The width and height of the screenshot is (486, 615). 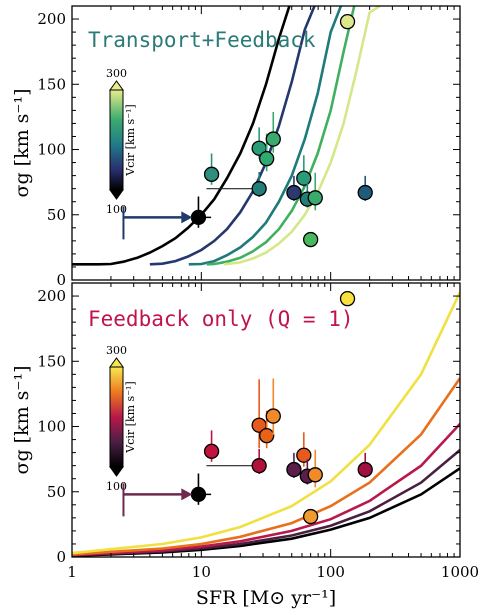 What do you see at coordinates (22, 420) in the screenshot?
I see `y-axis-label-bottom: σg [km s⁻¹]` at bounding box center [22, 420].